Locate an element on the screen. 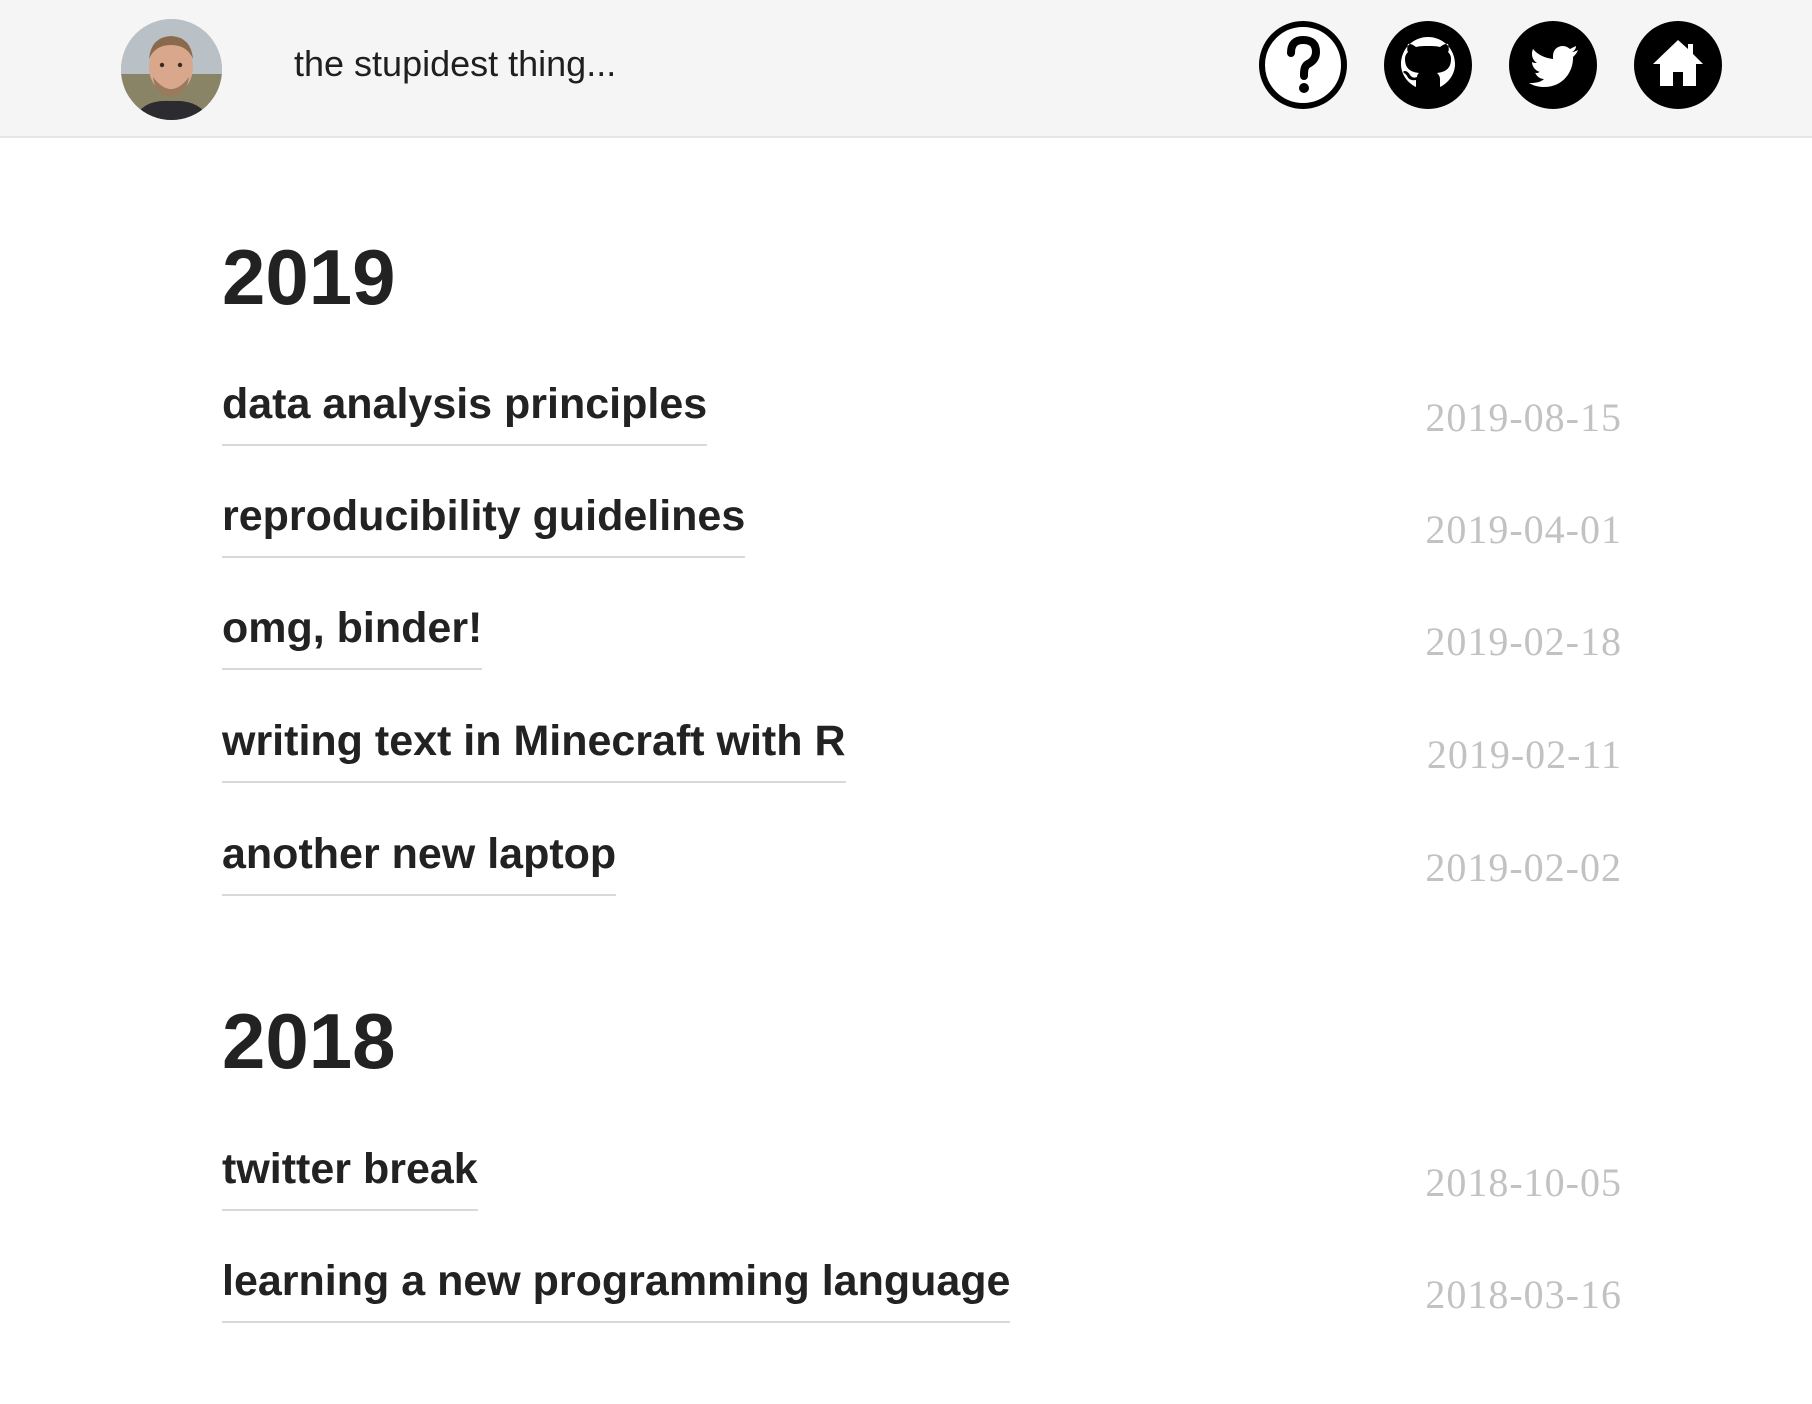 This screenshot has width=1812, height=1404. post-date: 2018-03-16 is located at coordinates (1523, 1294).